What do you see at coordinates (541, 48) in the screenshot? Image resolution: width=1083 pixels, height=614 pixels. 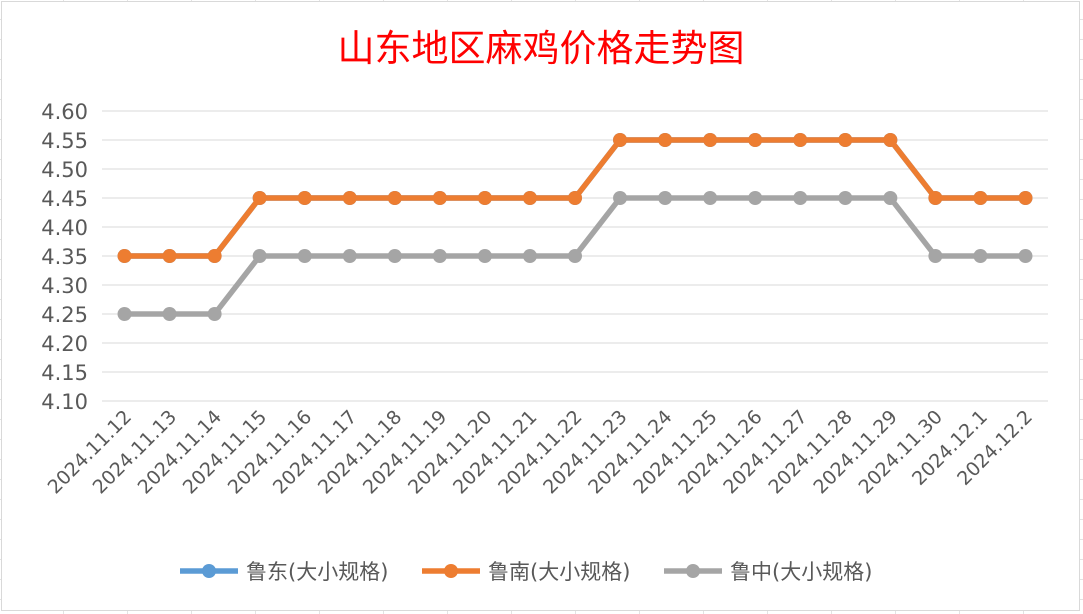 I see `chart-title: 山东地区麻鸡价格走势图` at bounding box center [541, 48].